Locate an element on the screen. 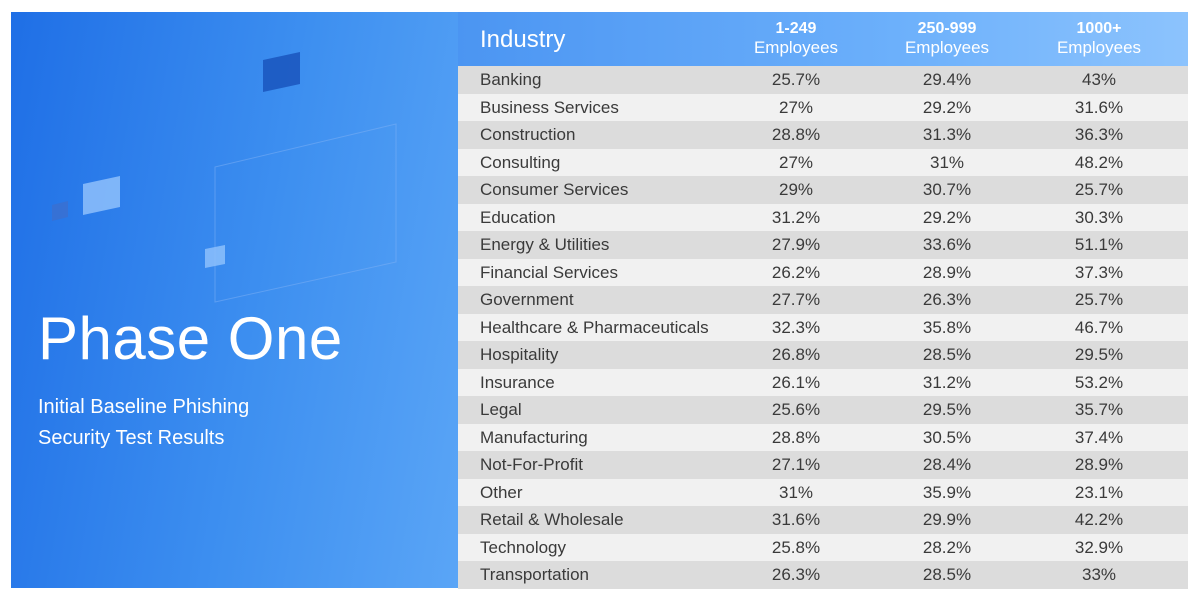 The width and height of the screenshot is (1200, 600). header-col-large-size: 1000+ is located at coordinates (1099, 28).